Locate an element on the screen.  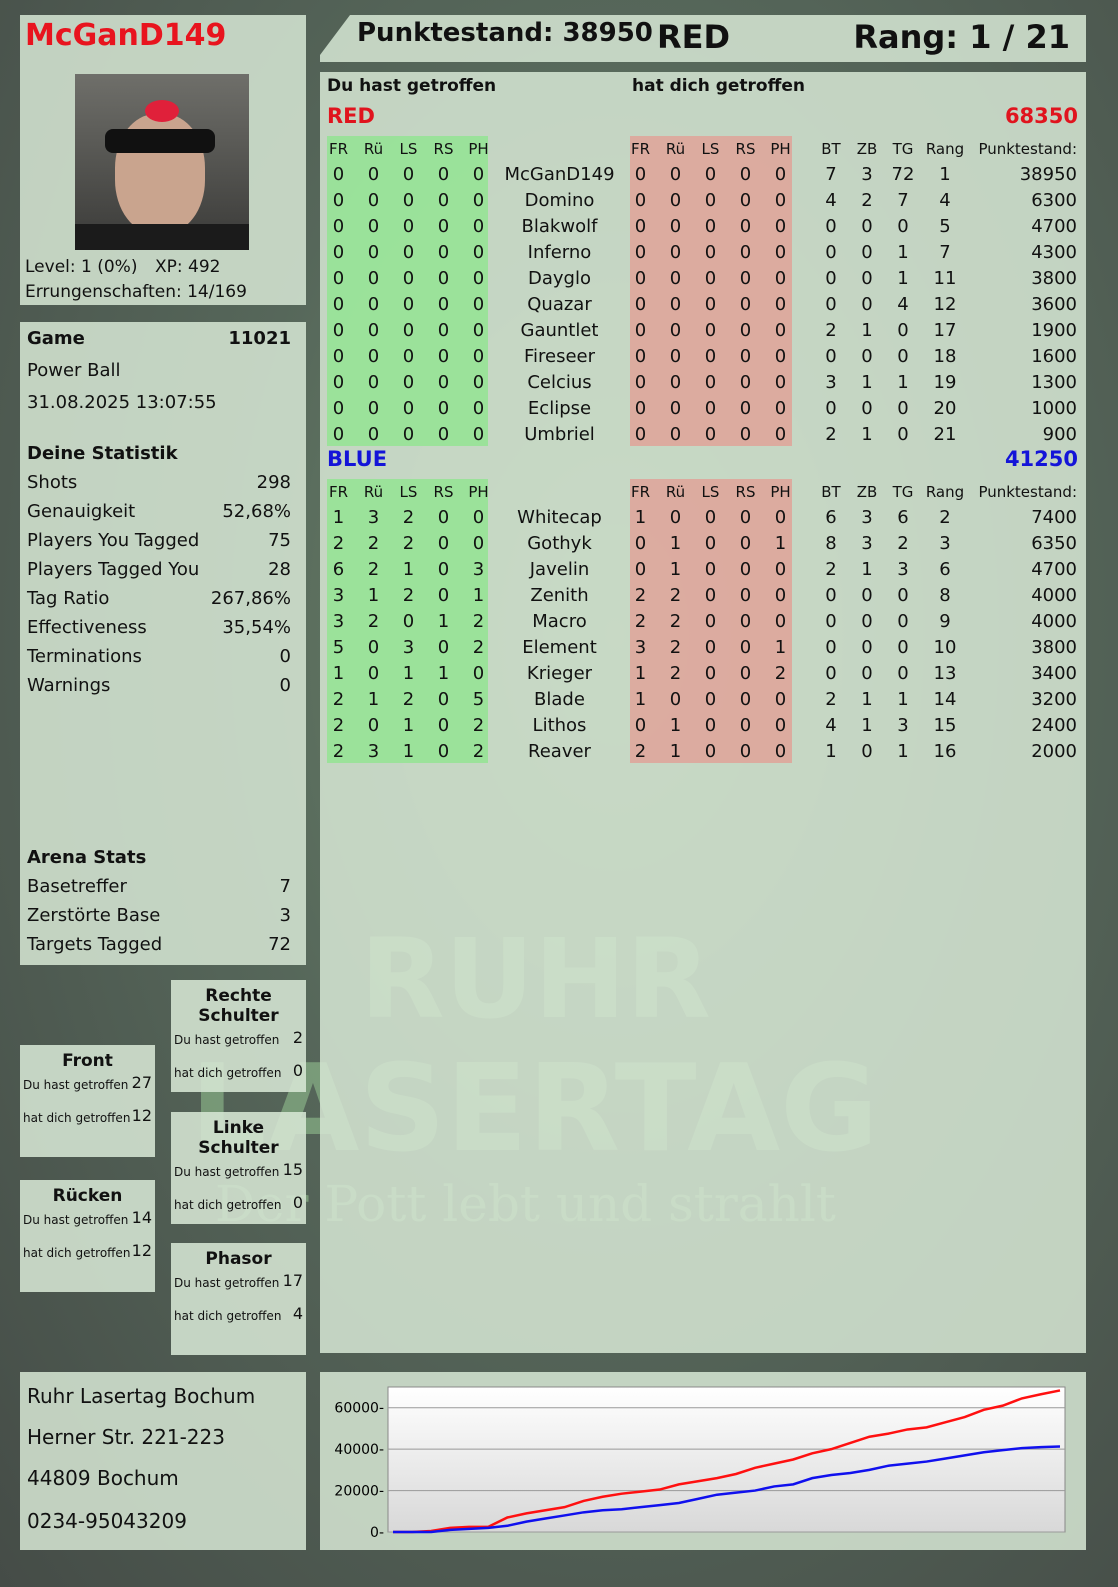
player-row: 0 0 0 0 0 Inferno 0 0 0 0 0 0 0 1 7 4300 is located at coordinates (700, 253).